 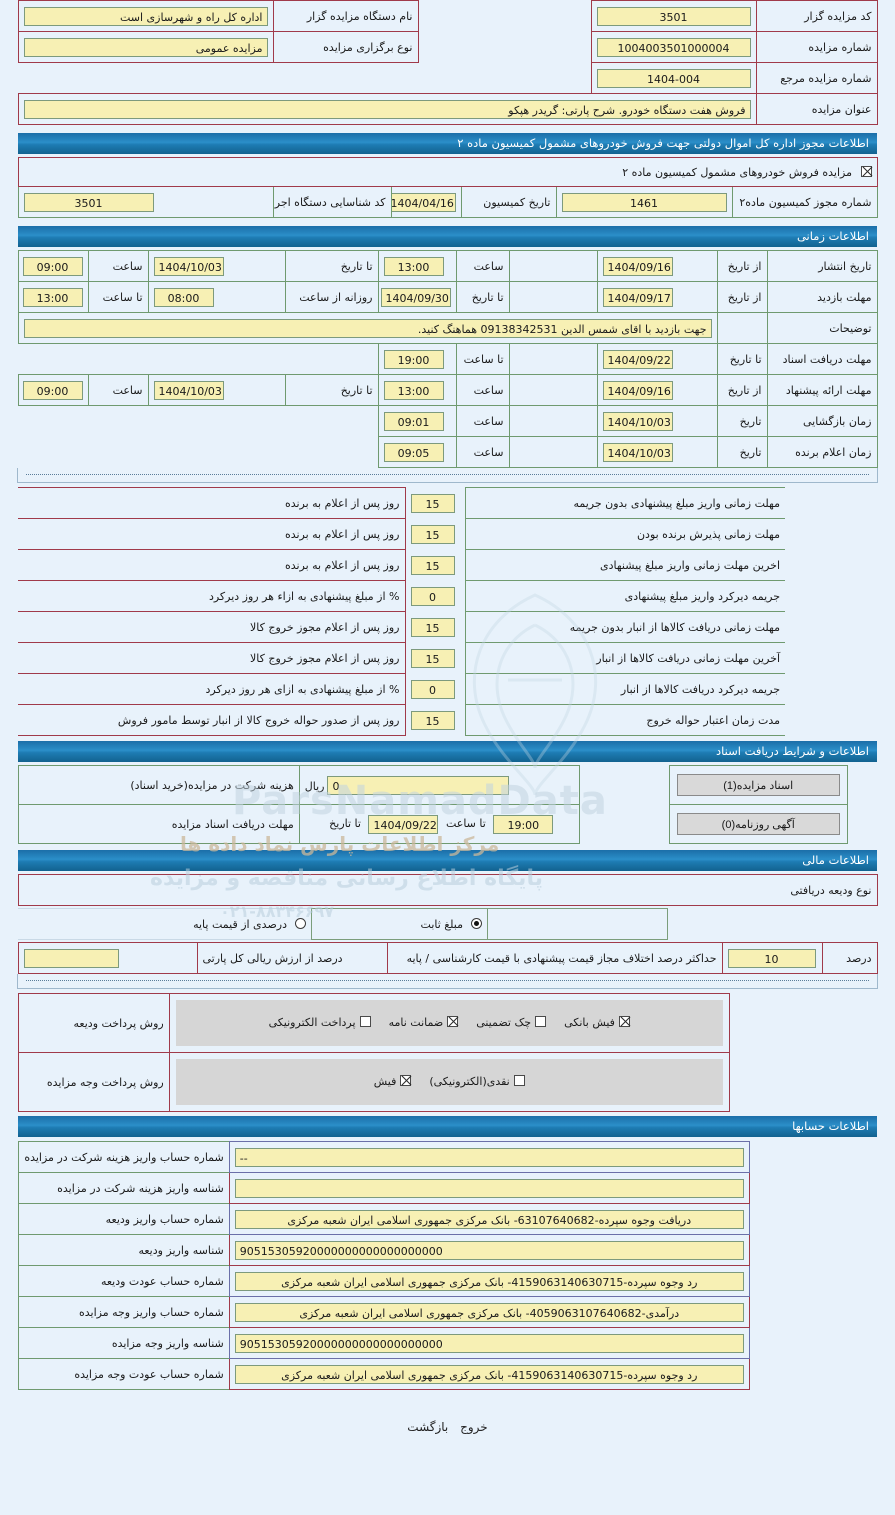 What do you see at coordinates (399, 924) in the screenshot?
I see `fixed-amount-option: مبلغ ثابت` at bounding box center [399, 924].